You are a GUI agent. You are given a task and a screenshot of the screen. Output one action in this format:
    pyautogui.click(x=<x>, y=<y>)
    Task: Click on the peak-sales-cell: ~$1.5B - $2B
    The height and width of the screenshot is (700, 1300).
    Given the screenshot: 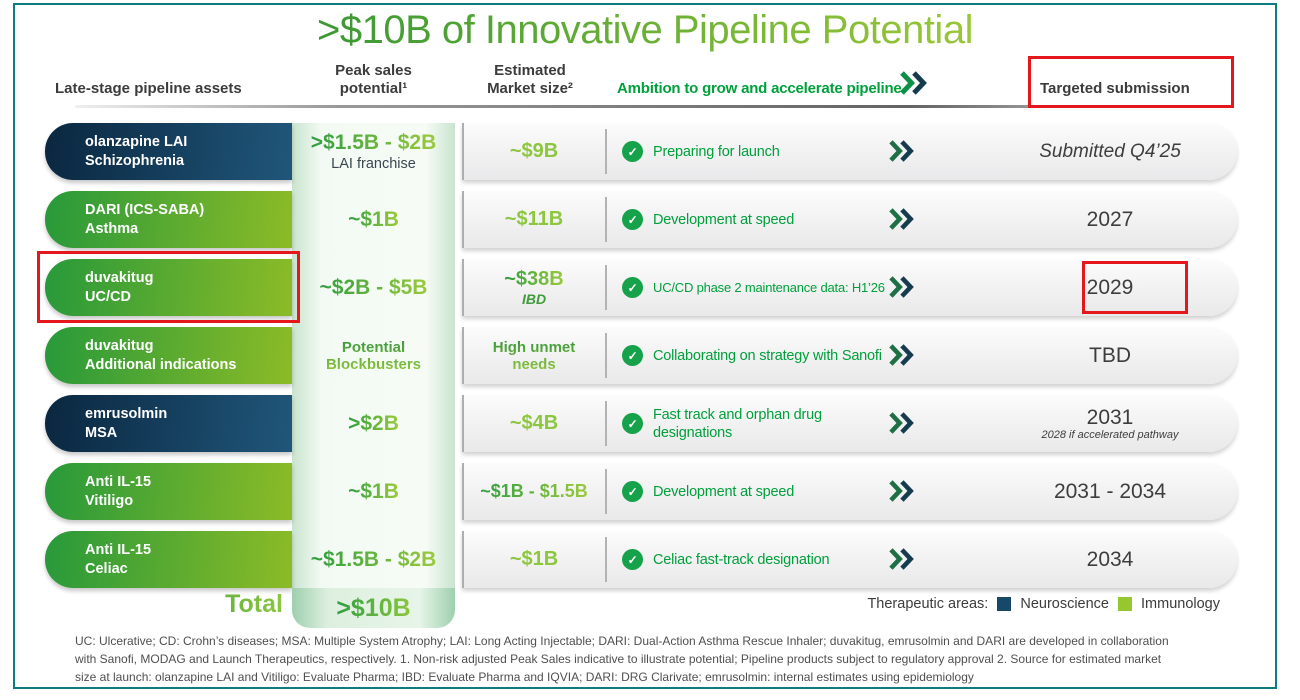 What is the action you would take?
    pyautogui.click(x=373, y=559)
    